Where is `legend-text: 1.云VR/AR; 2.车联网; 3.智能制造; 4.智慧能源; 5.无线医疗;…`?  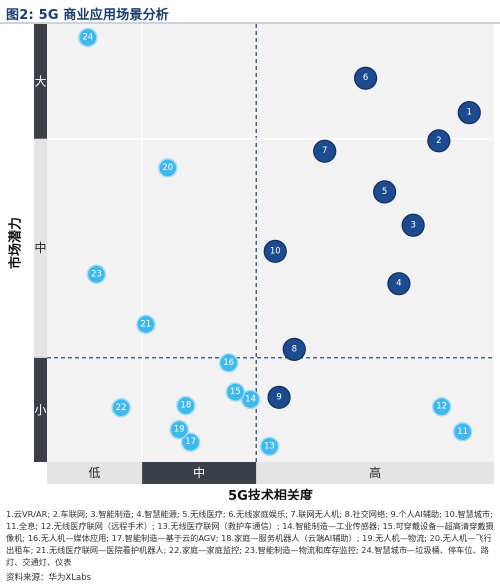 legend-text: 1.云VR/AR; 2.车联网; 3.智能制造; 4.智慧能源; 5.无线医疗;… is located at coordinates (250, 538).